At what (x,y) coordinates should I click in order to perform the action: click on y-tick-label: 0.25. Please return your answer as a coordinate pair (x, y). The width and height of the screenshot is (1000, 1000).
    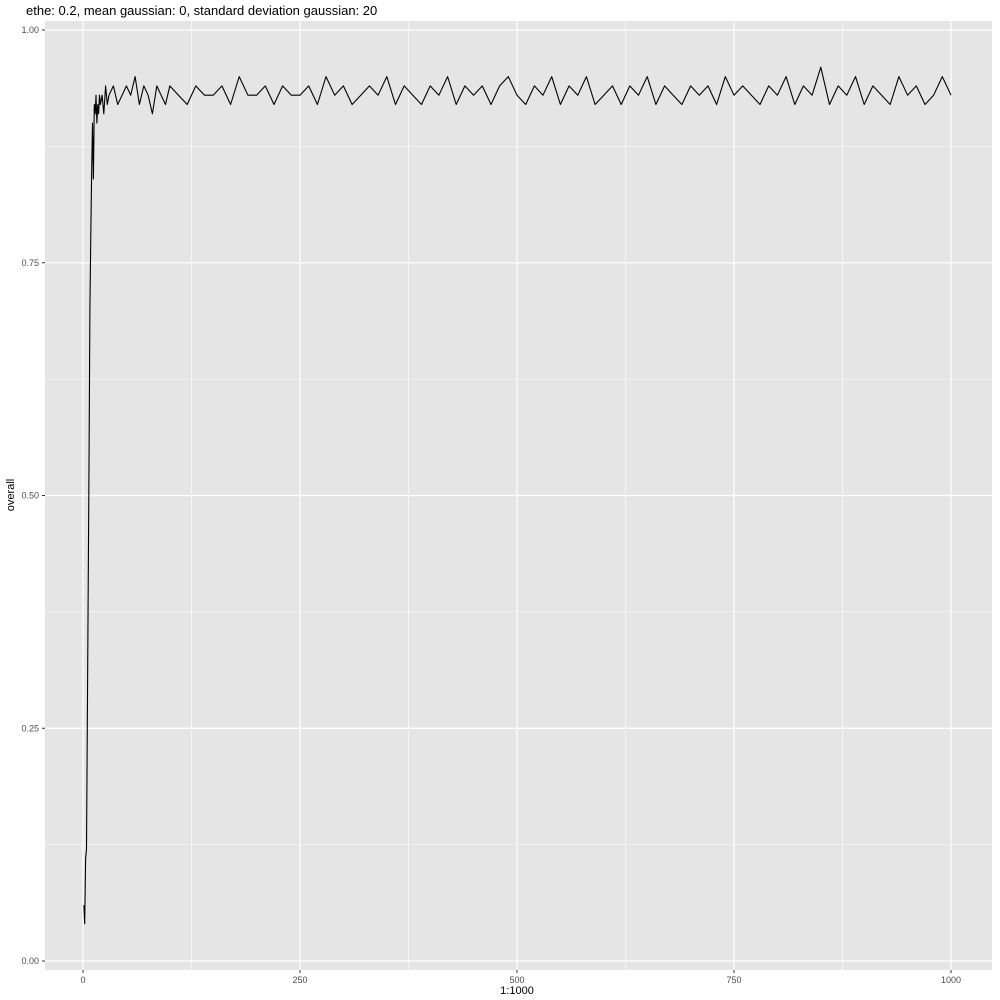
    Looking at the image, I should click on (30, 728).